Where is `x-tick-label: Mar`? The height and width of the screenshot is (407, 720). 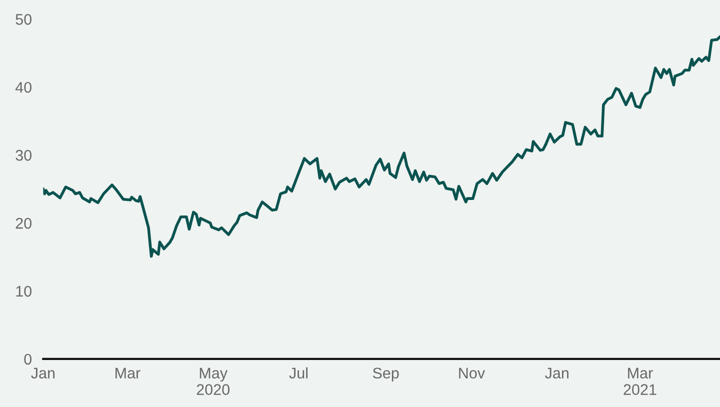 x-tick-label: Mar is located at coordinates (128, 373).